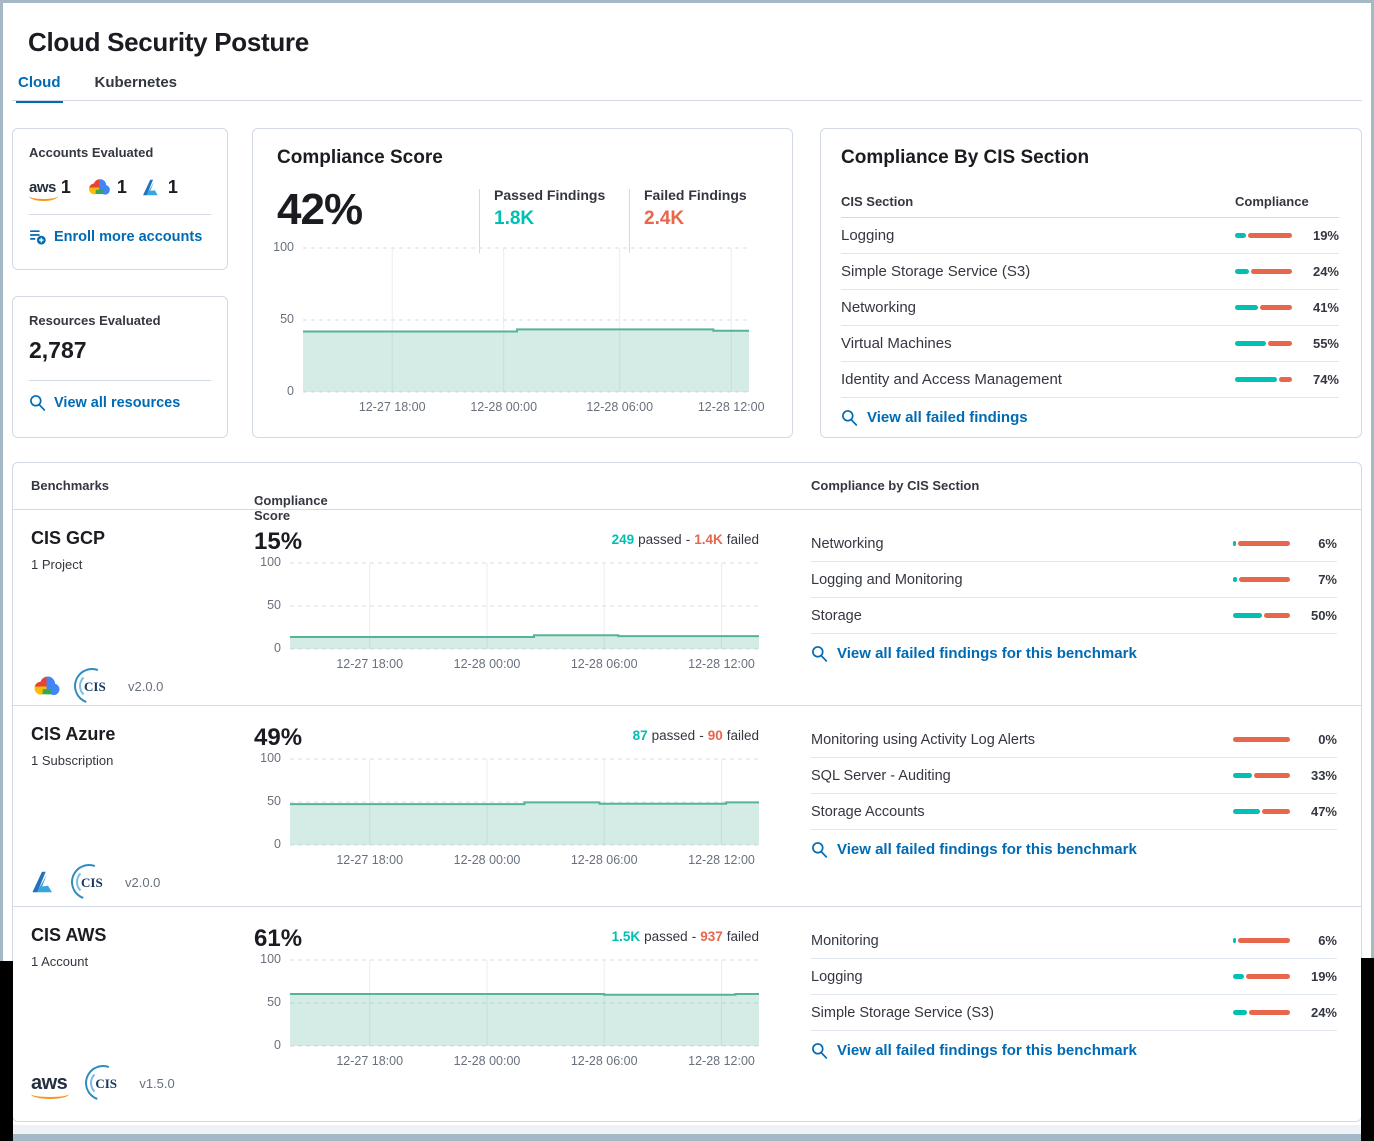 The width and height of the screenshot is (1374, 1141). I want to click on passed-failed-summary: 1.5K passed -937 failed, so click(685, 936).